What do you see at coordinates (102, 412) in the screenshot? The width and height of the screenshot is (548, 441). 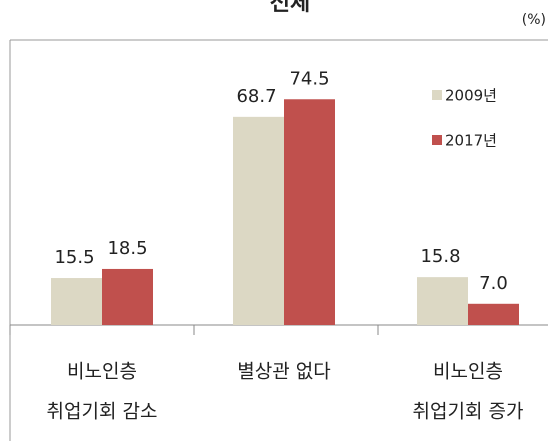 I see `x-tick-label: 취업기회 감소` at bounding box center [102, 412].